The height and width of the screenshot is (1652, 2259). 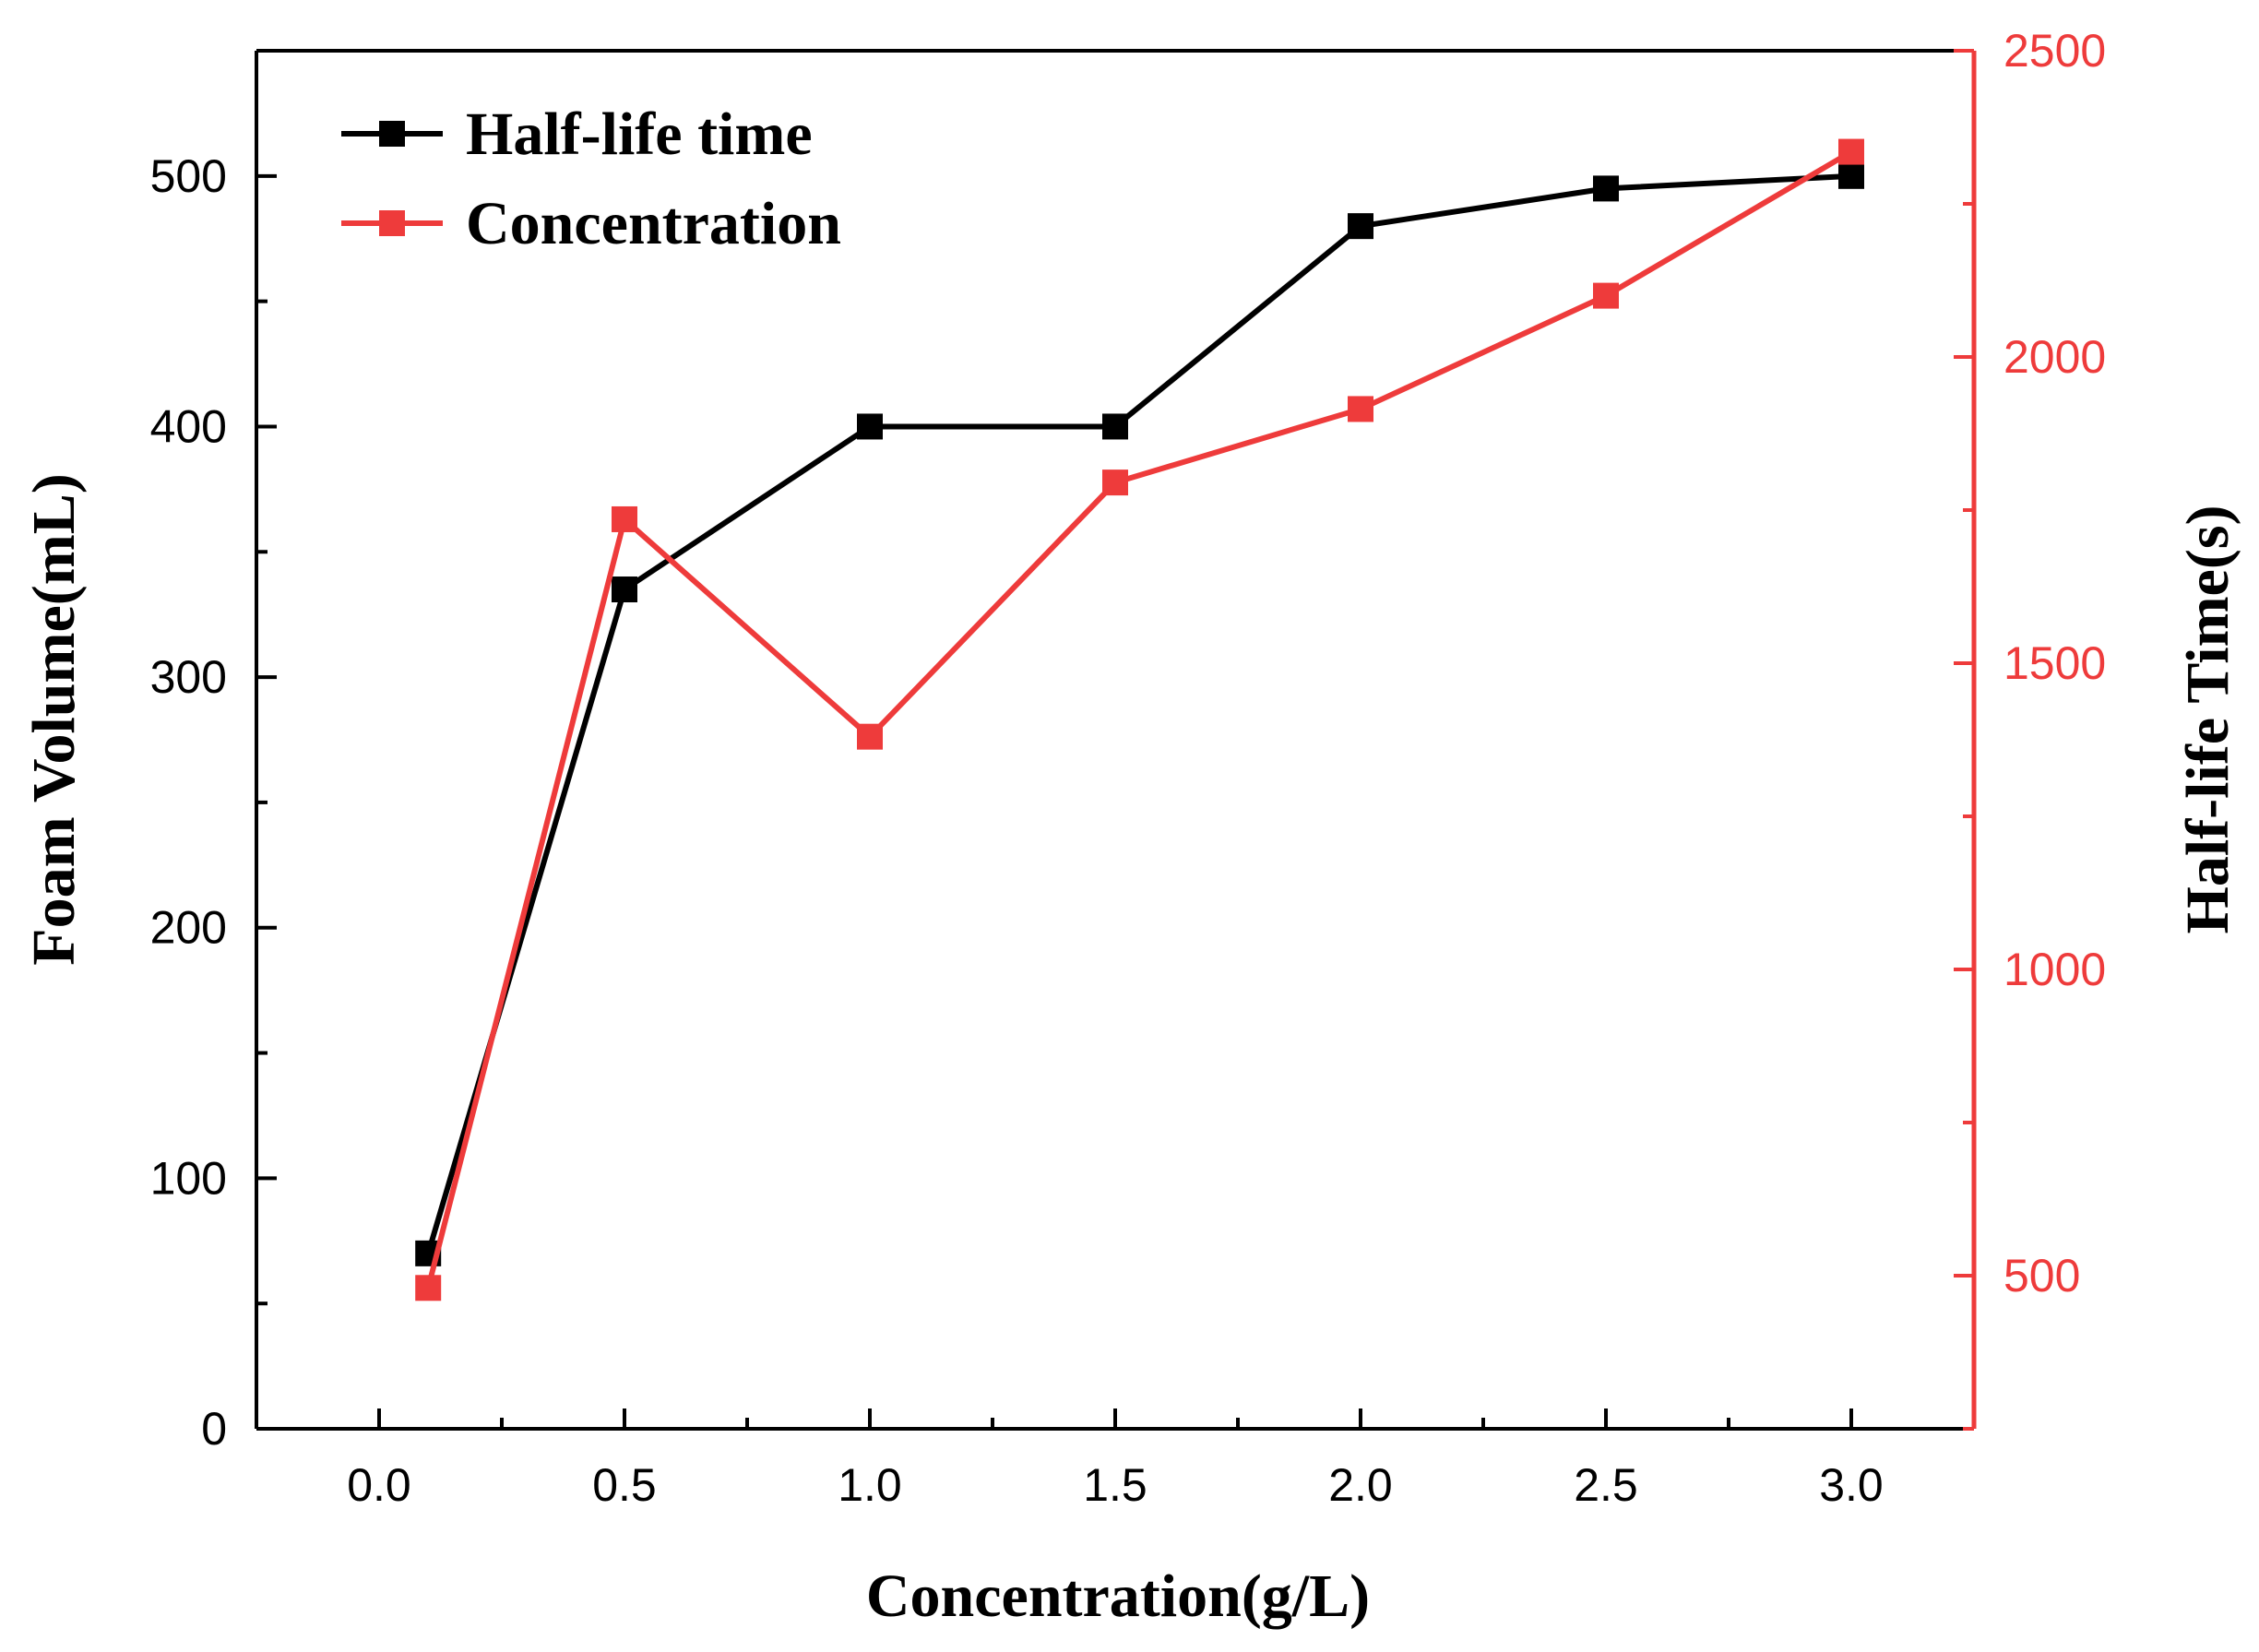 What do you see at coordinates (188, 677) in the screenshot?
I see `y-tick-label: 300` at bounding box center [188, 677].